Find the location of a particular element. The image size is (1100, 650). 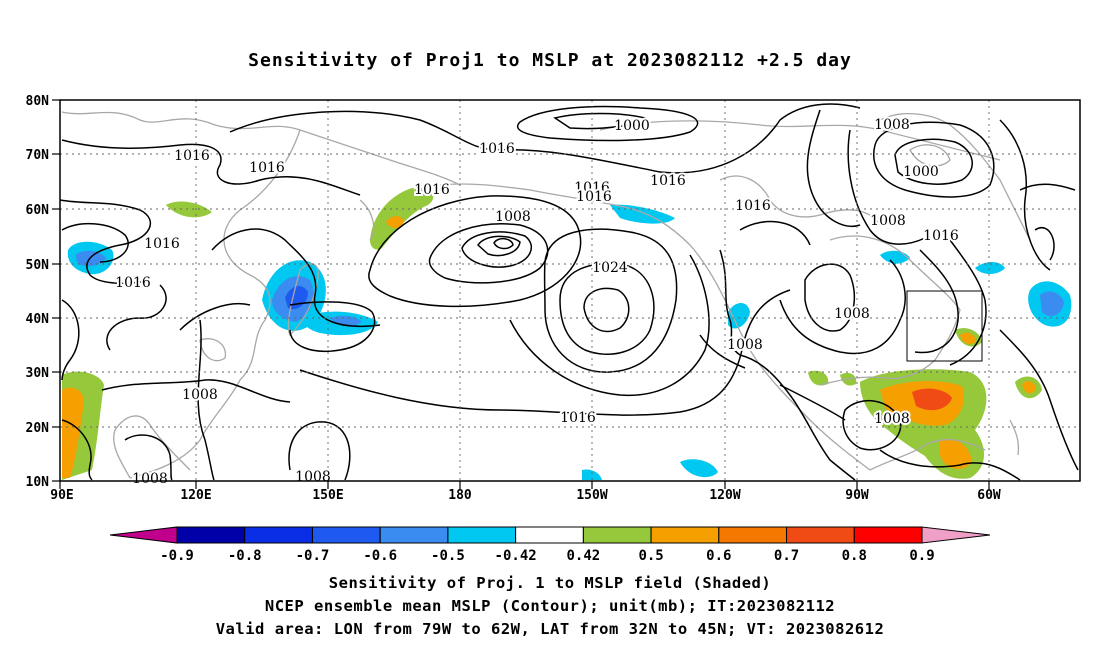

contour-label: 1024 is located at coordinates (610, 268).